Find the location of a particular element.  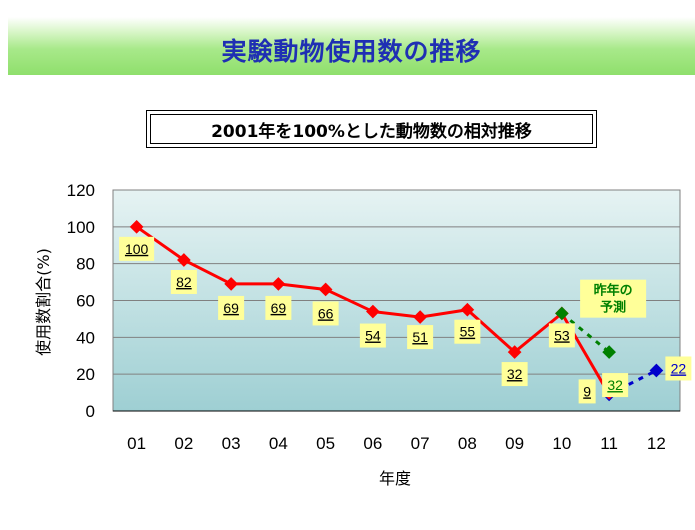

data-label: 22 is located at coordinates (679, 368).